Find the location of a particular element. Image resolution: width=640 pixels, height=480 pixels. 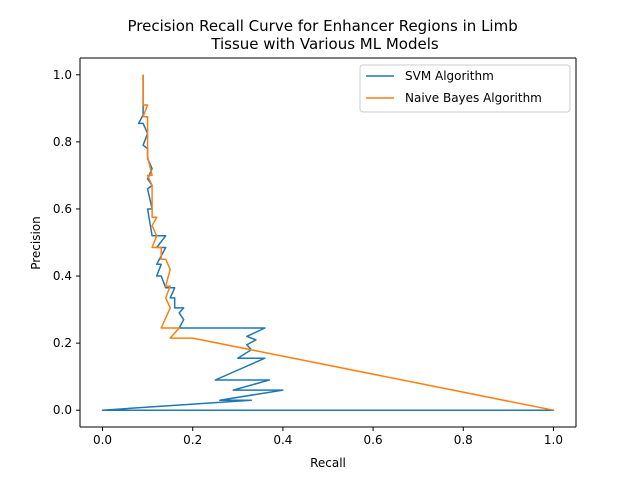

y-tick-label: 0.6 is located at coordinates (62, 209).